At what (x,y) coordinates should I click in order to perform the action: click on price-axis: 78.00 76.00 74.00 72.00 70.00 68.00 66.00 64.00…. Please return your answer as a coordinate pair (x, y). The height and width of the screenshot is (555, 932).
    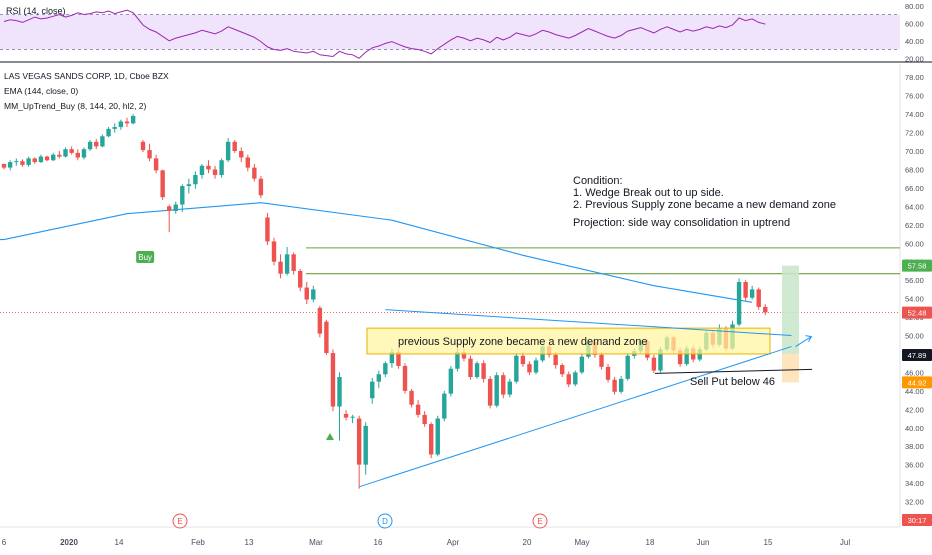
    Looking at the image, I should click on (915, 295).